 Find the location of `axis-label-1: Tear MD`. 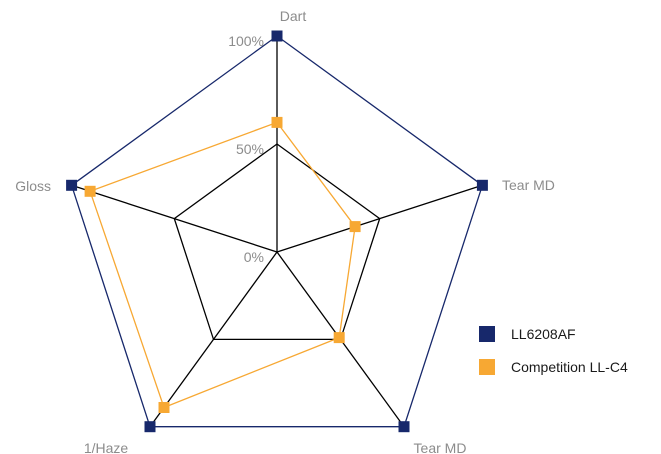

axis-label-1: Tear MD is located at coordinates (528, 185).